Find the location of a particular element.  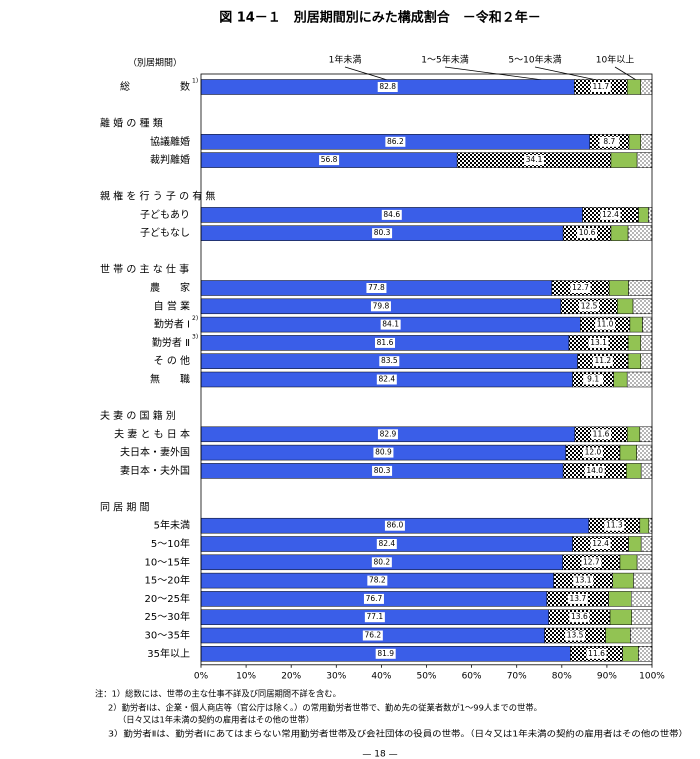

axis-label: （別居期間） is located at coordinates (155, 63).